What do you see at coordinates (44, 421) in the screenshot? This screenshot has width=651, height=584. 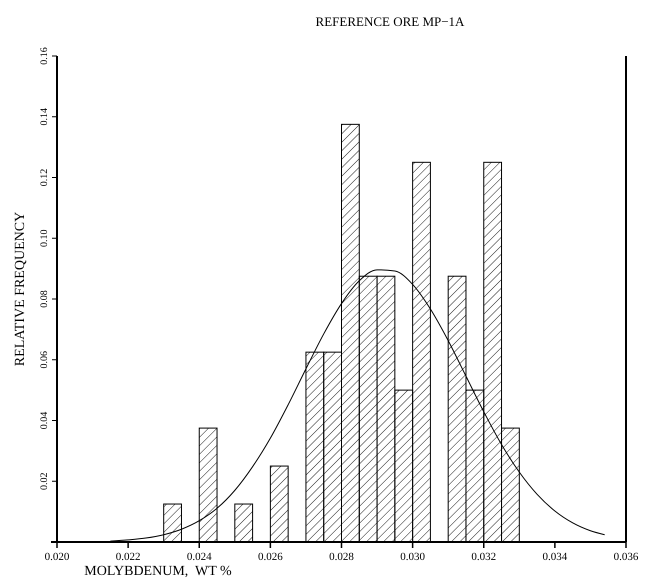 I see `y-tick-label: 0.04` at bounding box center [44, 421].